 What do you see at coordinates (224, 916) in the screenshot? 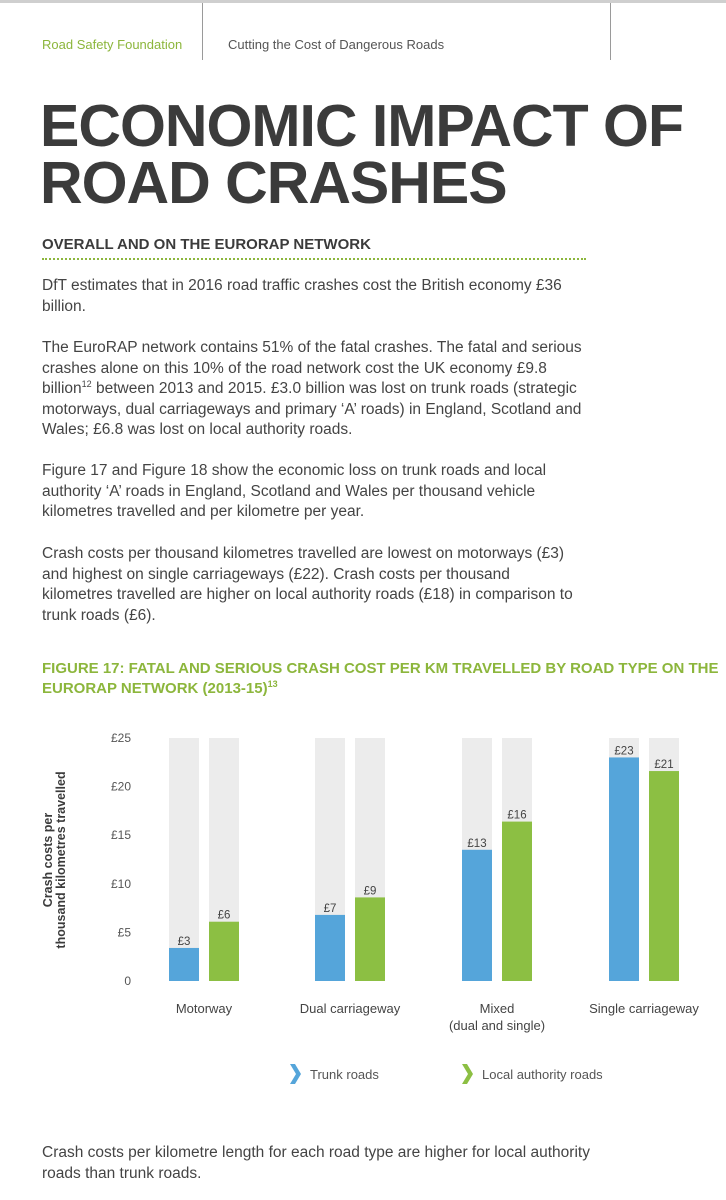
I see `data-label: £6` at bounding box center [224, 916].